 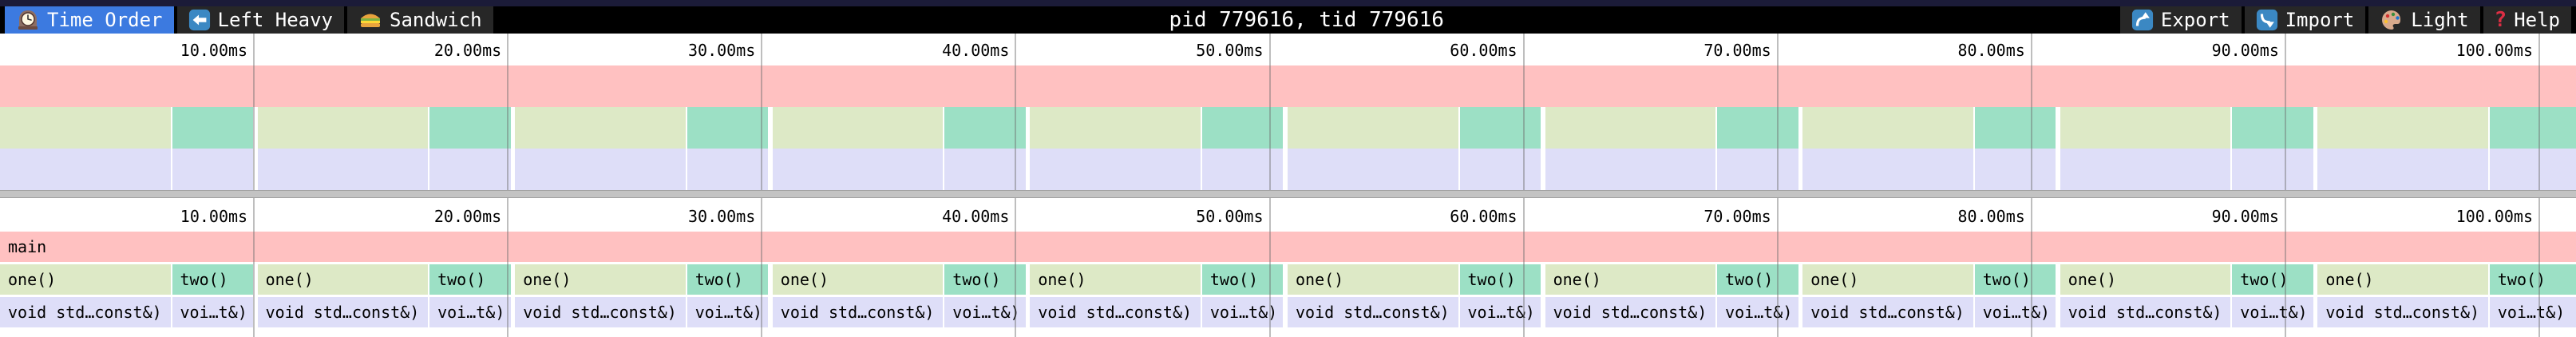 I want to click on tab-sandwich: Sandwich, so click(x=420, y=20).